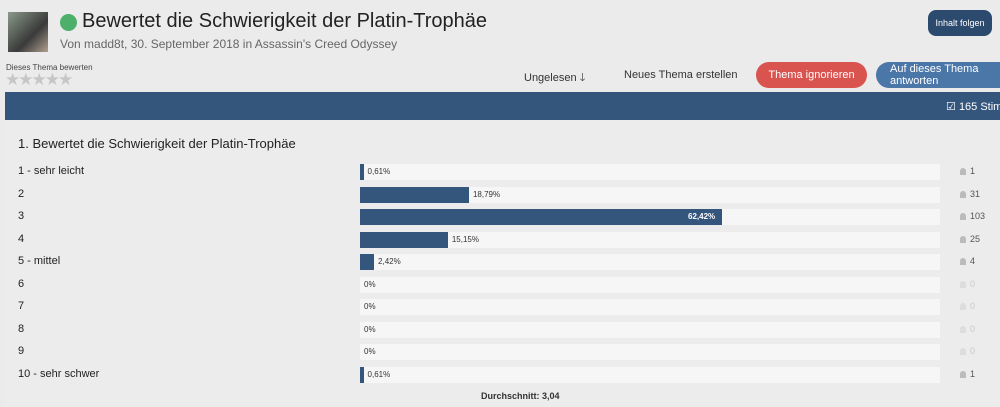 This screenshot has height=407, width=1000. What do you see at coordinates (21, 306) in the screenshot?
I see `option-label: 7` at bounding box center [21, 306].